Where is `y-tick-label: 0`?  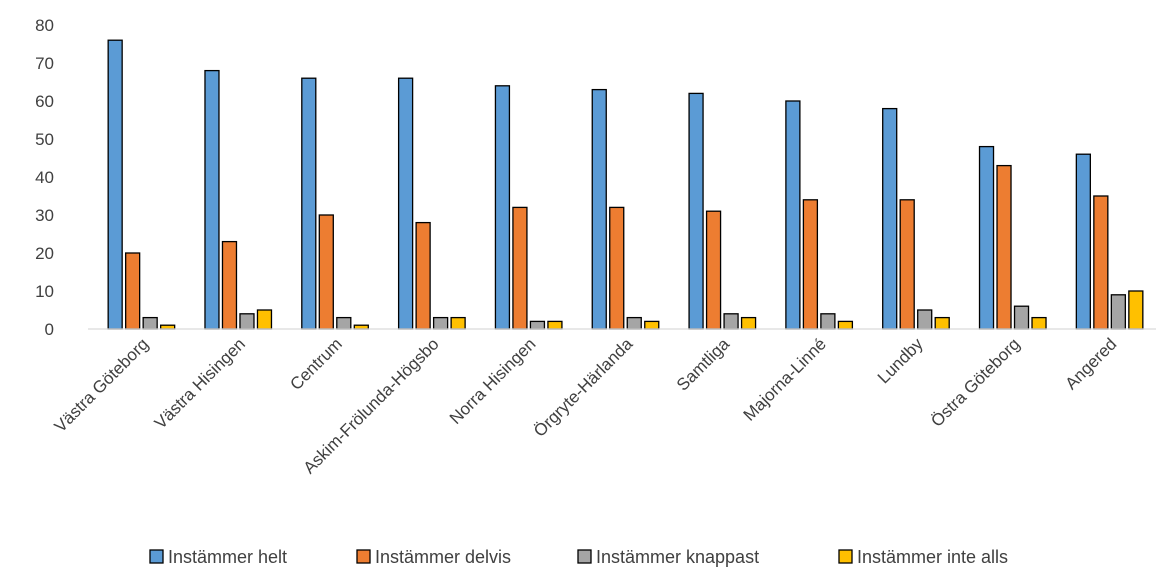 y-tick-label: 0 is located at coordinates (49, 329).